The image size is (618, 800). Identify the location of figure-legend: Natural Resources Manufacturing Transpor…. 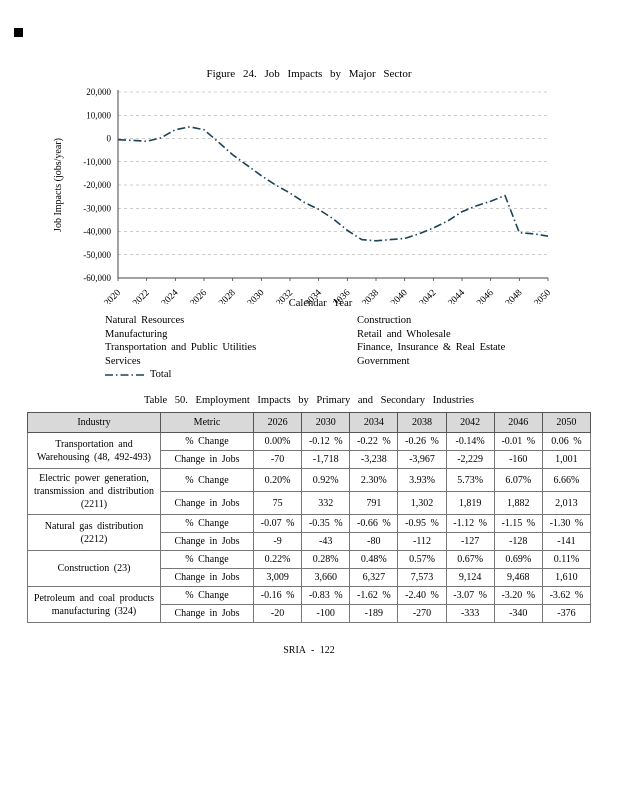
(361, 341).